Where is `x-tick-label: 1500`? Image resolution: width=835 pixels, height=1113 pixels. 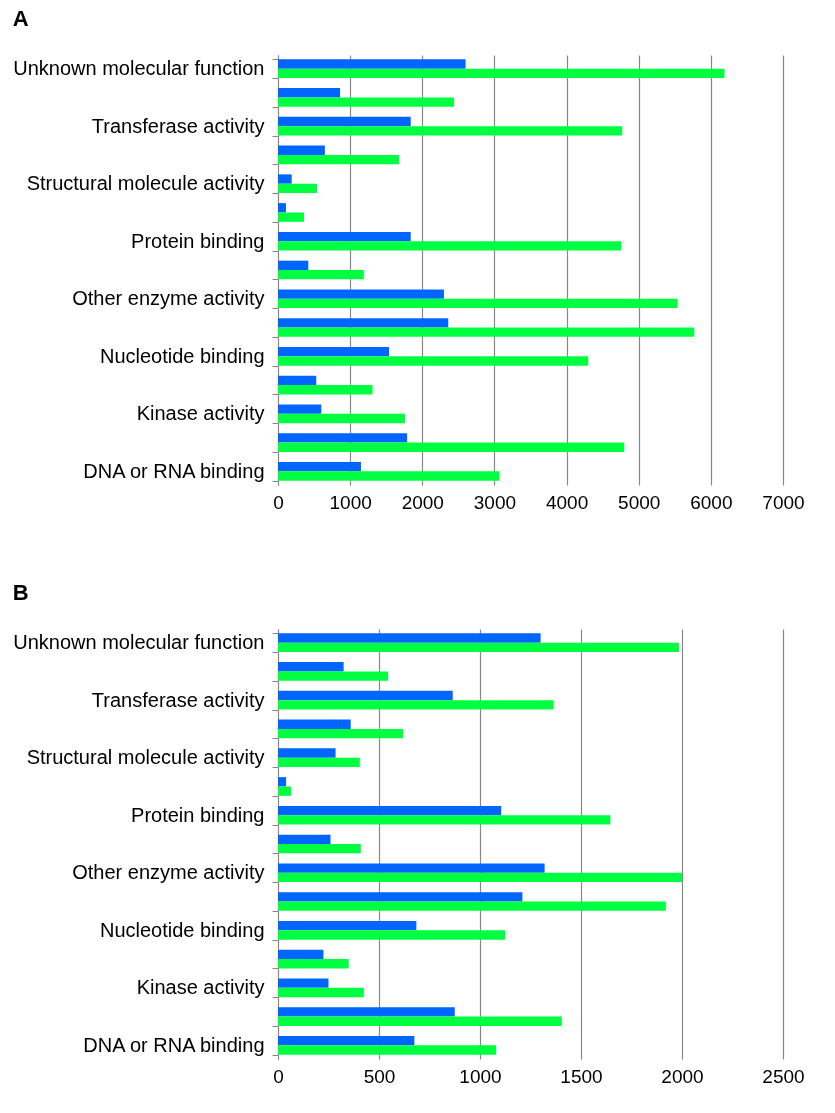 x-tick-label: 1500 is located at coordinates (581, 1076).